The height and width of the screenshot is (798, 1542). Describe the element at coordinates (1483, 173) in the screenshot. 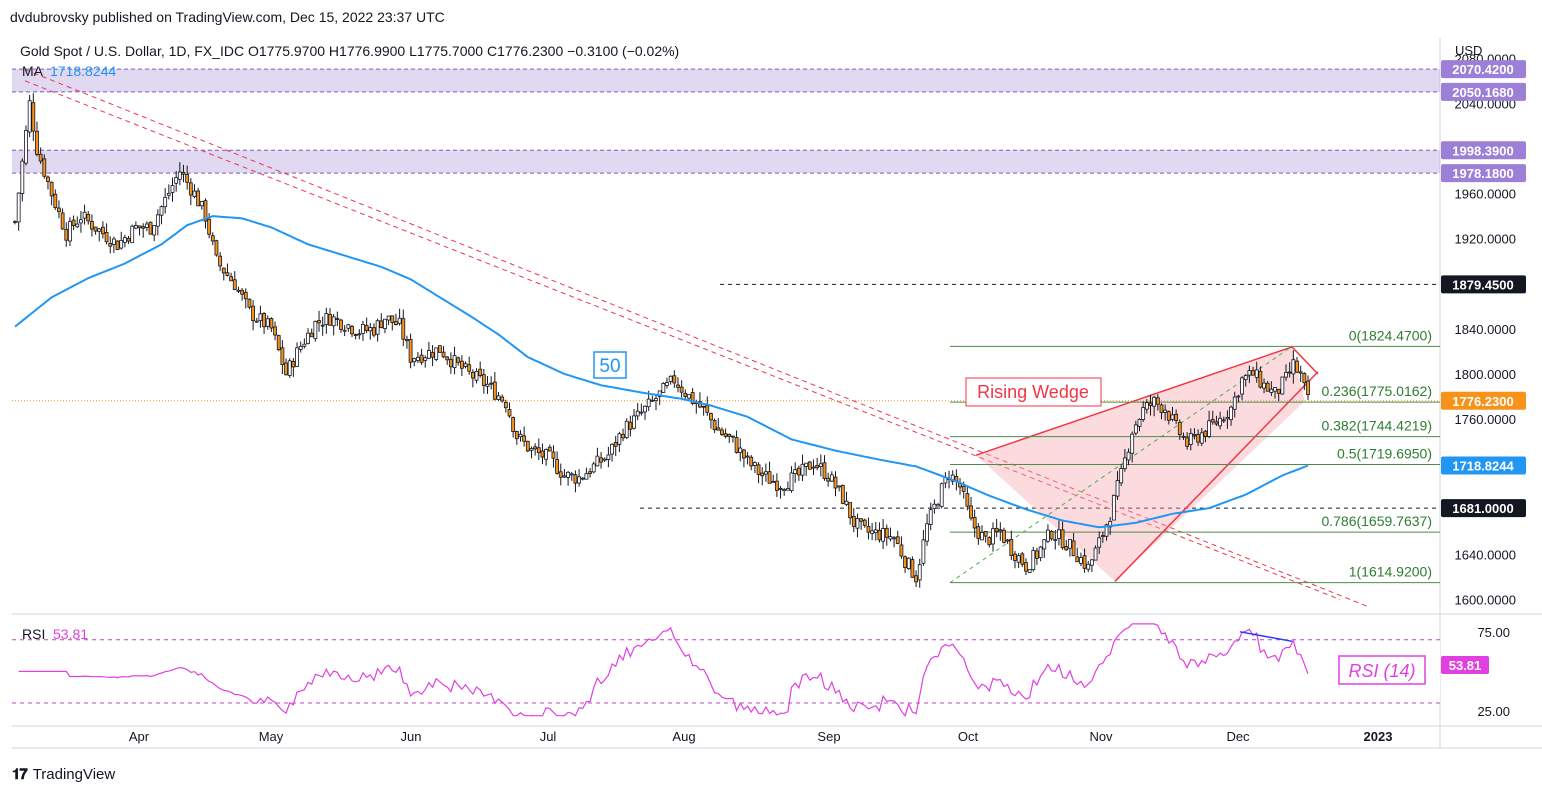

I see `price-tag-bg` at that location.